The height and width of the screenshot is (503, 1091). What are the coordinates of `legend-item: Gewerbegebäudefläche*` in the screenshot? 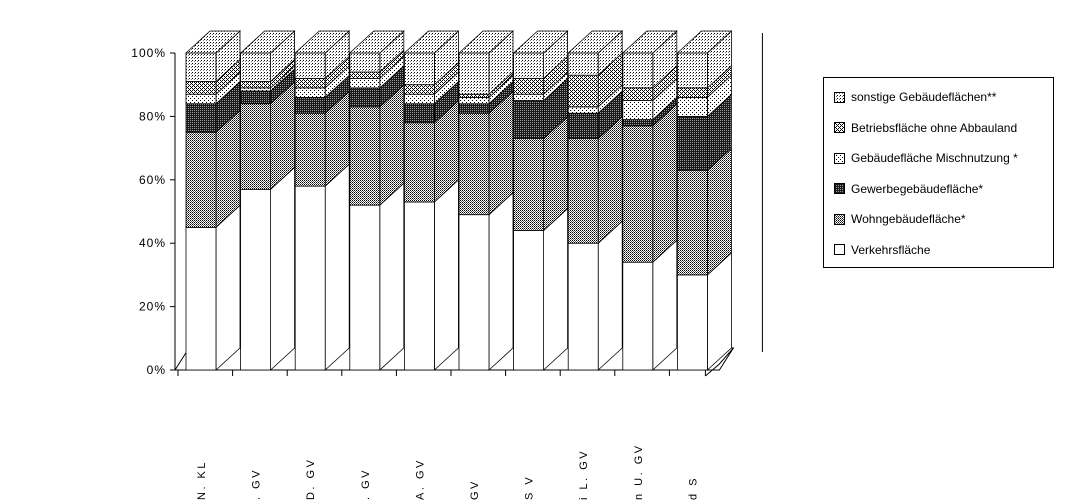 It's located at (908, 189).